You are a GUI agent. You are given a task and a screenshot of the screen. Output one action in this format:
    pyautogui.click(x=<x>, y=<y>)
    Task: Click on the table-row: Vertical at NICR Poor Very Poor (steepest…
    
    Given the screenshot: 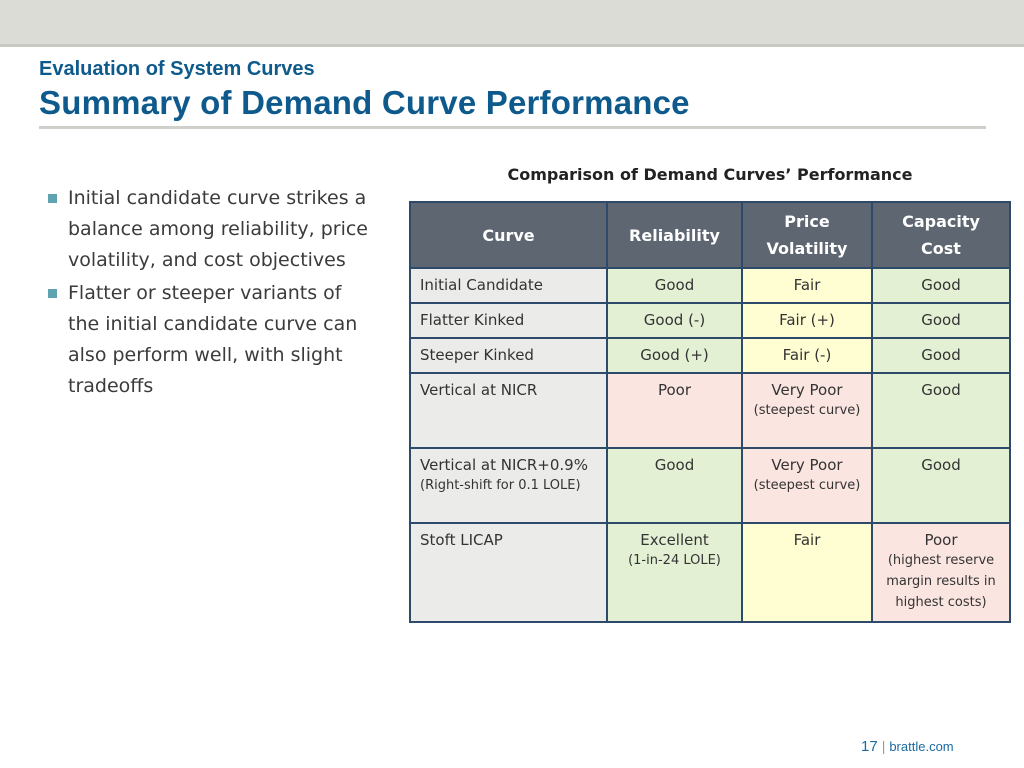 What is the action you would take?
    pyautogui.click(x=710, y=410)
    